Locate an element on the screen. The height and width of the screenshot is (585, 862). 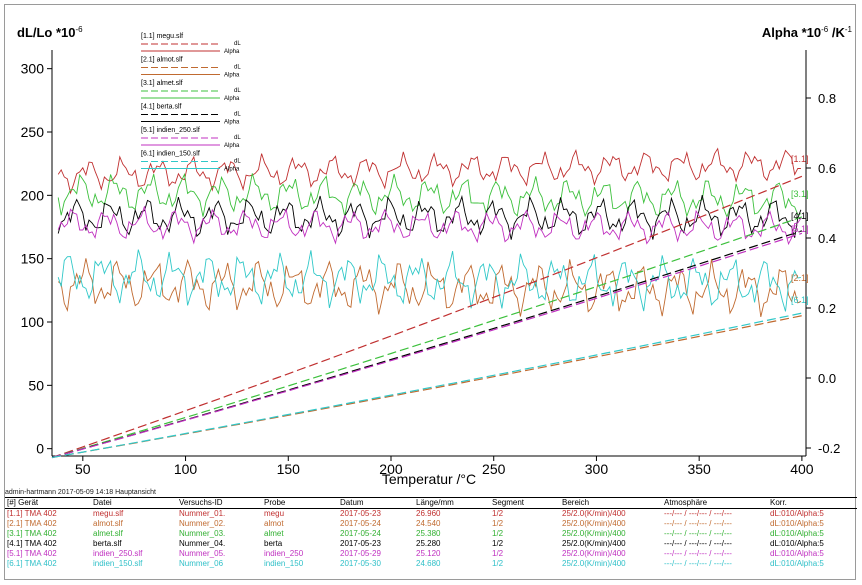
left-tick-label: 150 is located at coordinates (33, 259).